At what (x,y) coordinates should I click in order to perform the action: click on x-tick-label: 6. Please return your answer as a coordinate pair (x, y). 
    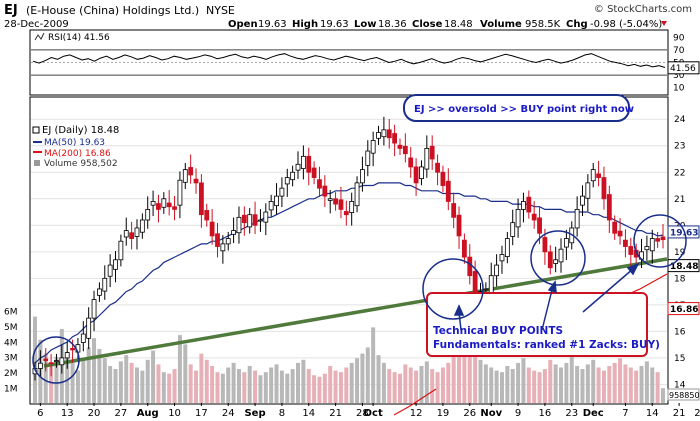
    Looking at the image, I should click on (40, 413).